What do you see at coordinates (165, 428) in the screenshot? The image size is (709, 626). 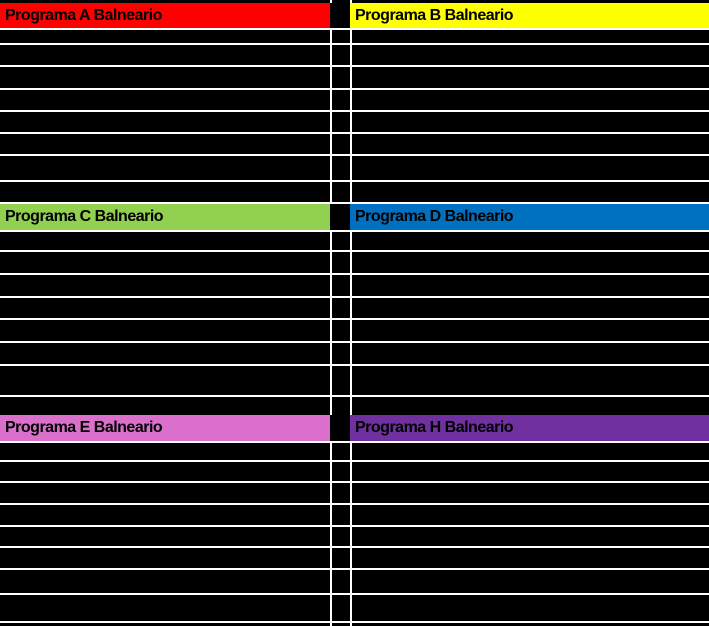 I see `program-e-header-cell: Programa E Balneario` at bounding box center [165, 428].